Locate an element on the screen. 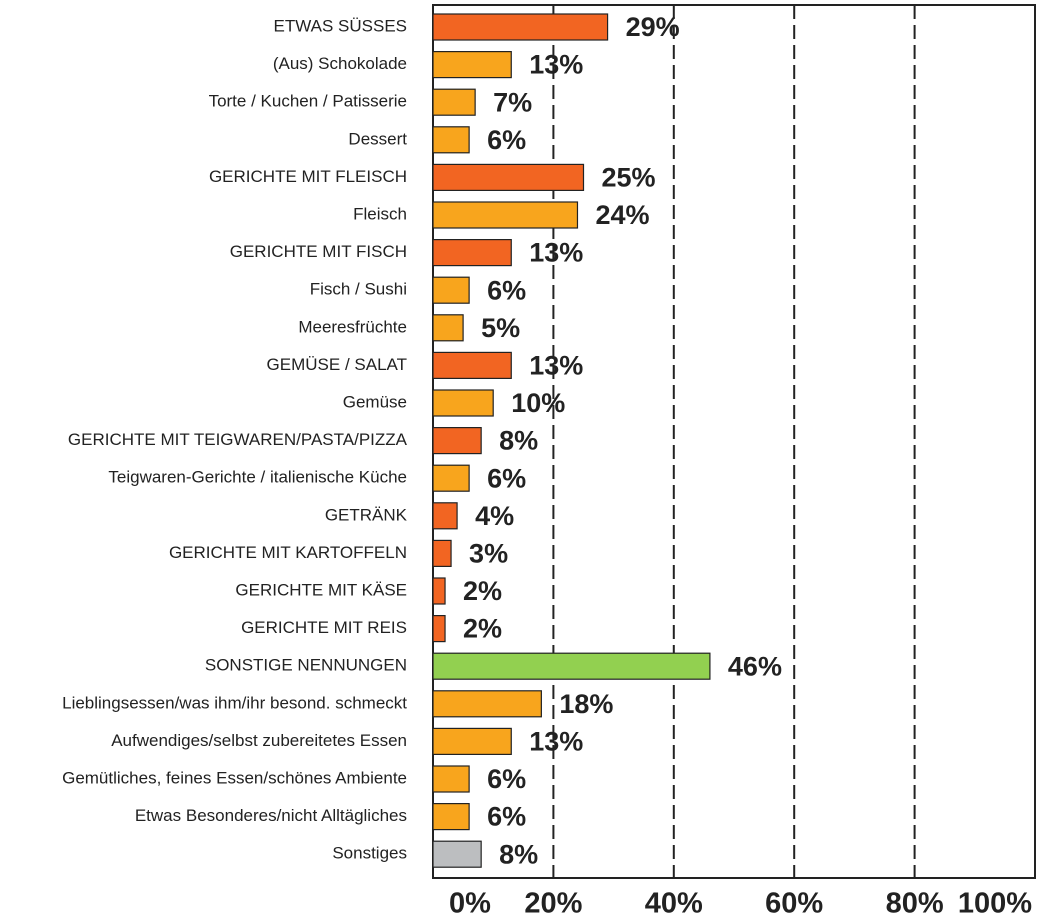 This screenshot has width=1042, height=923. x-tick-label: 60% is located at coordinates (794, 904).